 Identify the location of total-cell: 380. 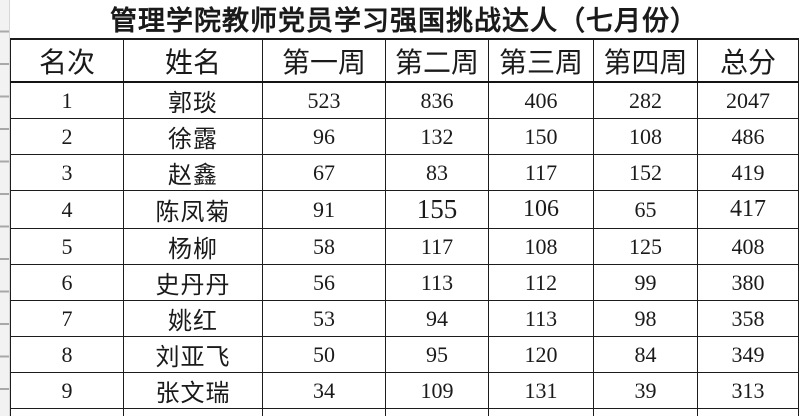
(748, 282).